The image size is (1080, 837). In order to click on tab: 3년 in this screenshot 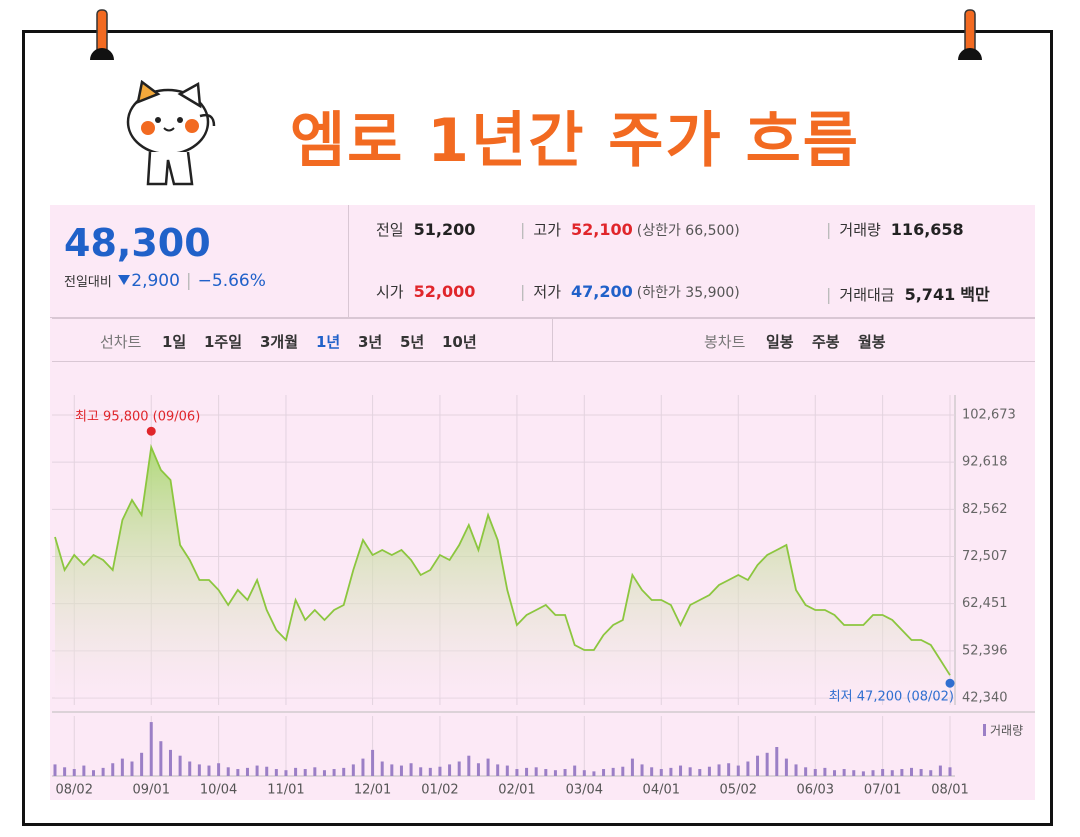, I will do `click(370, 342)`.